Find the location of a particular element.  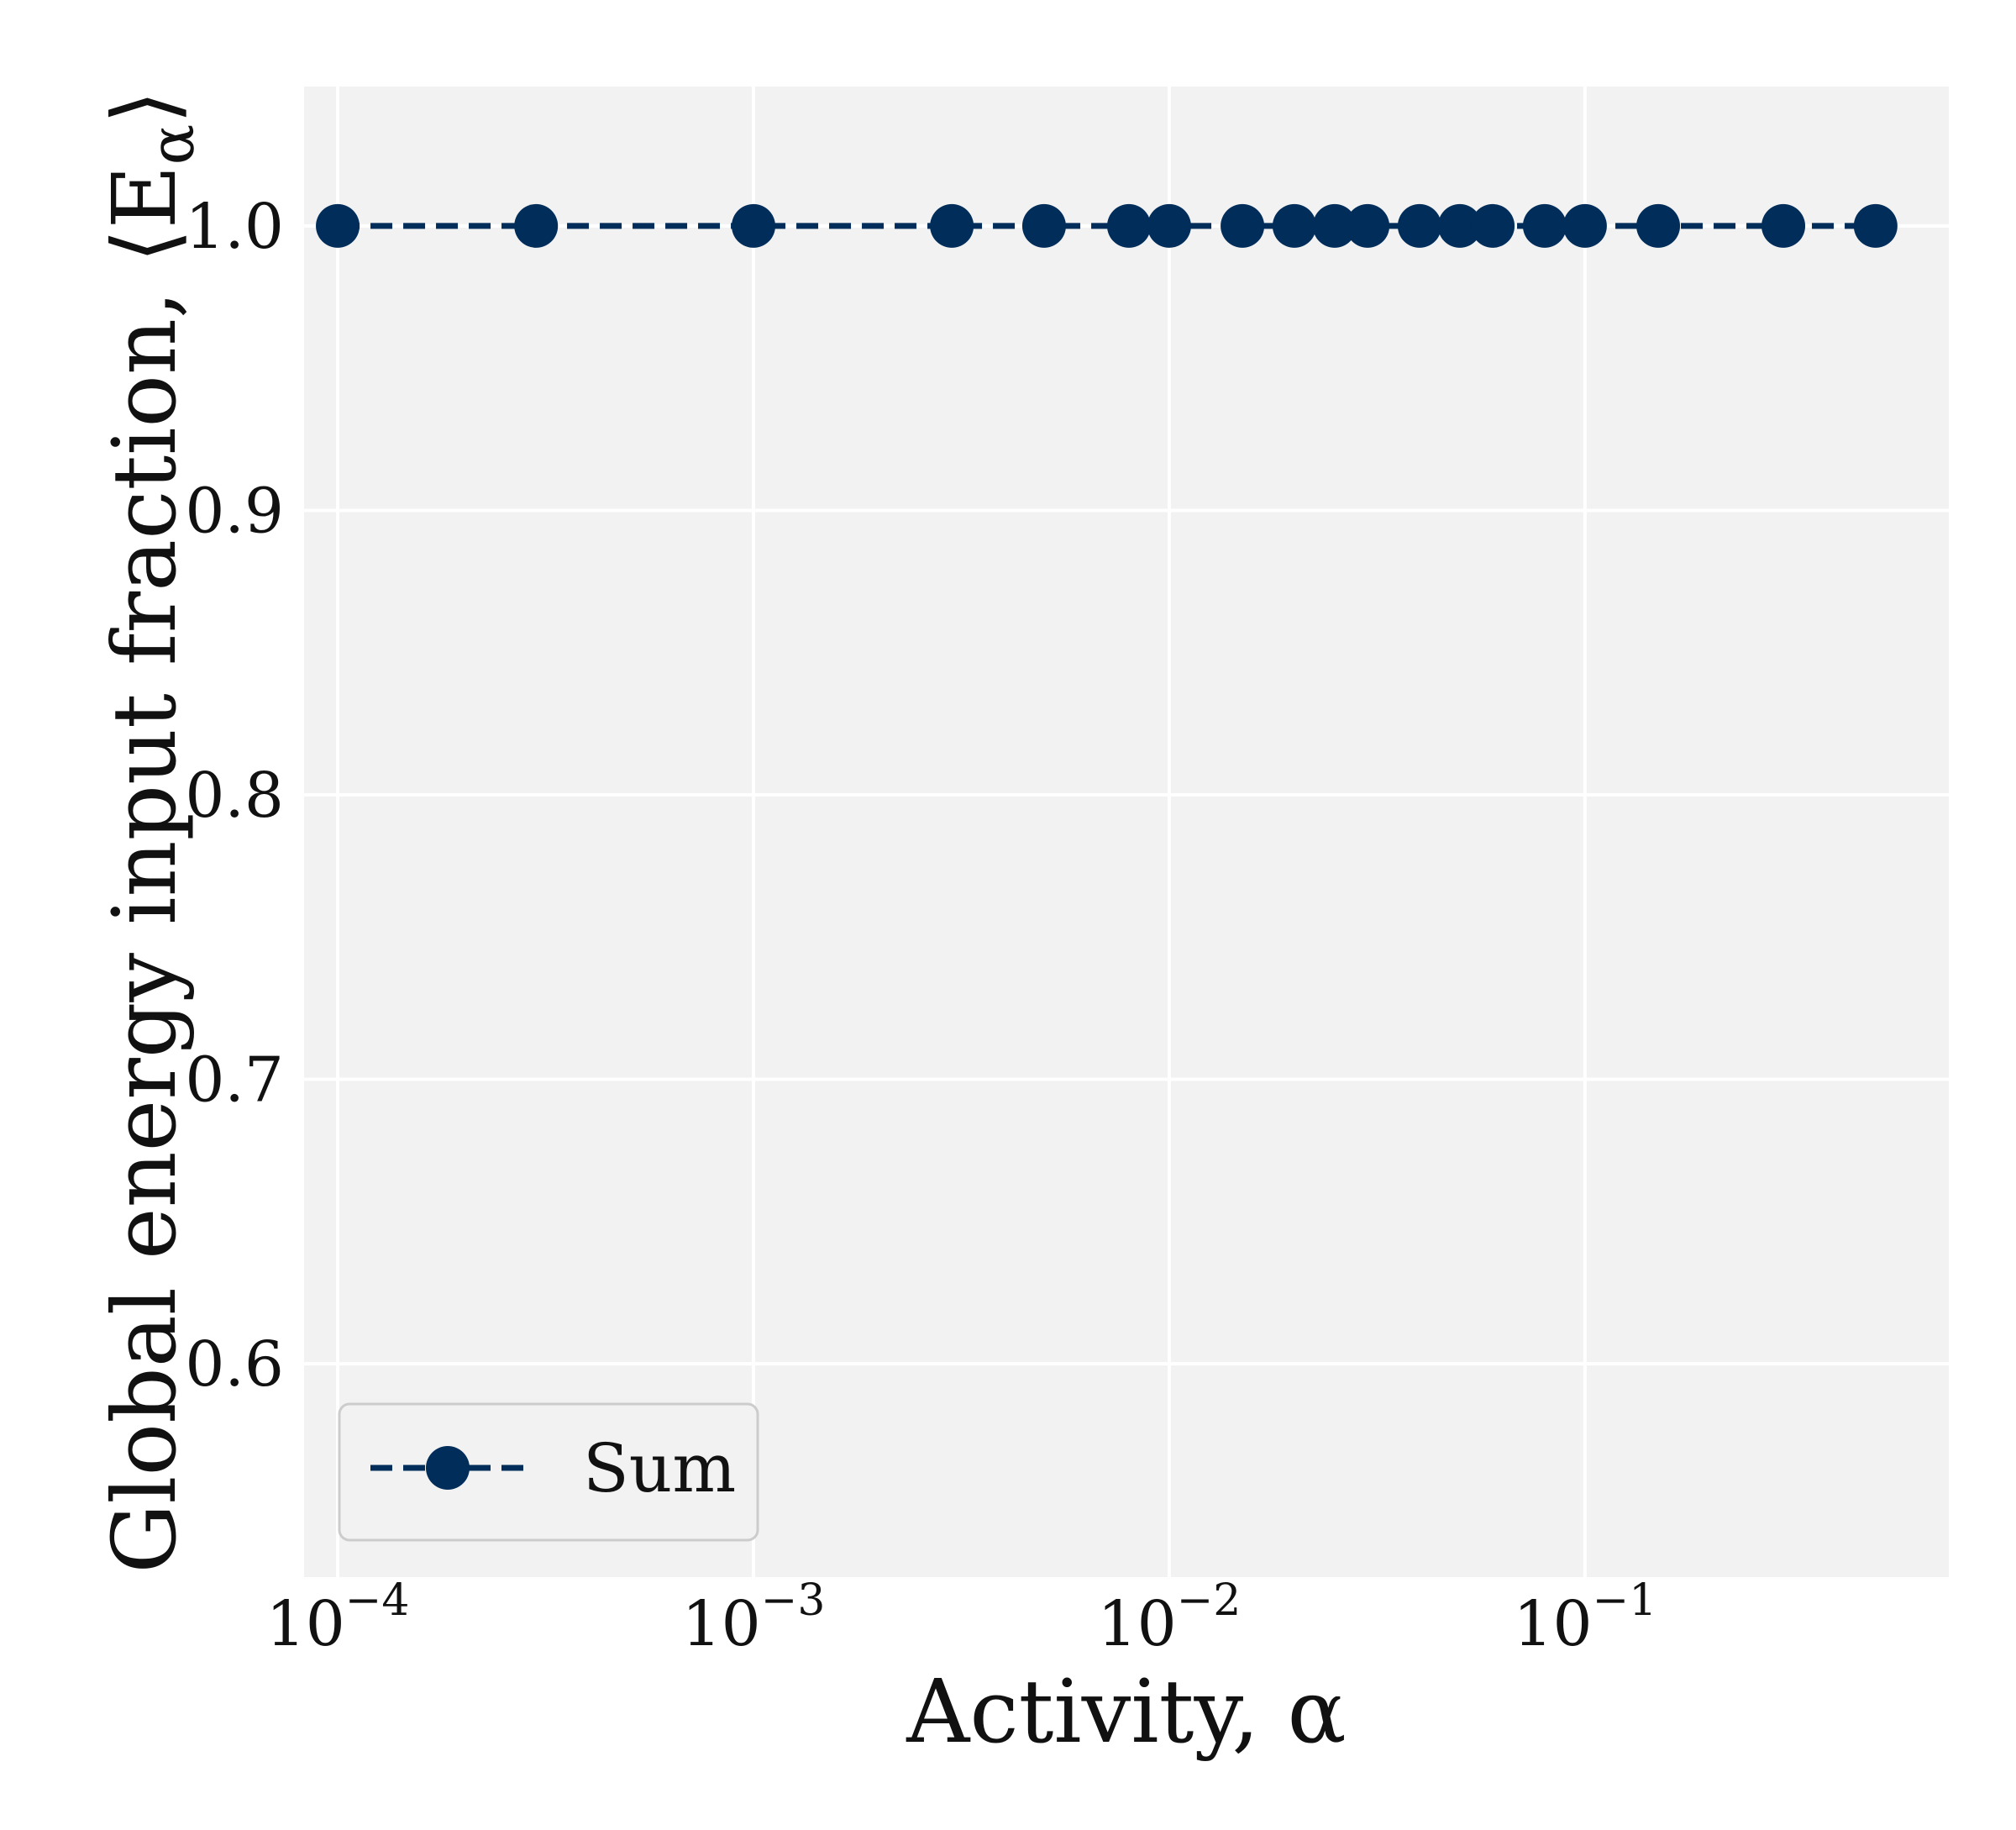

legend-label-sum: Sum is located at coordinates (659, 1468).